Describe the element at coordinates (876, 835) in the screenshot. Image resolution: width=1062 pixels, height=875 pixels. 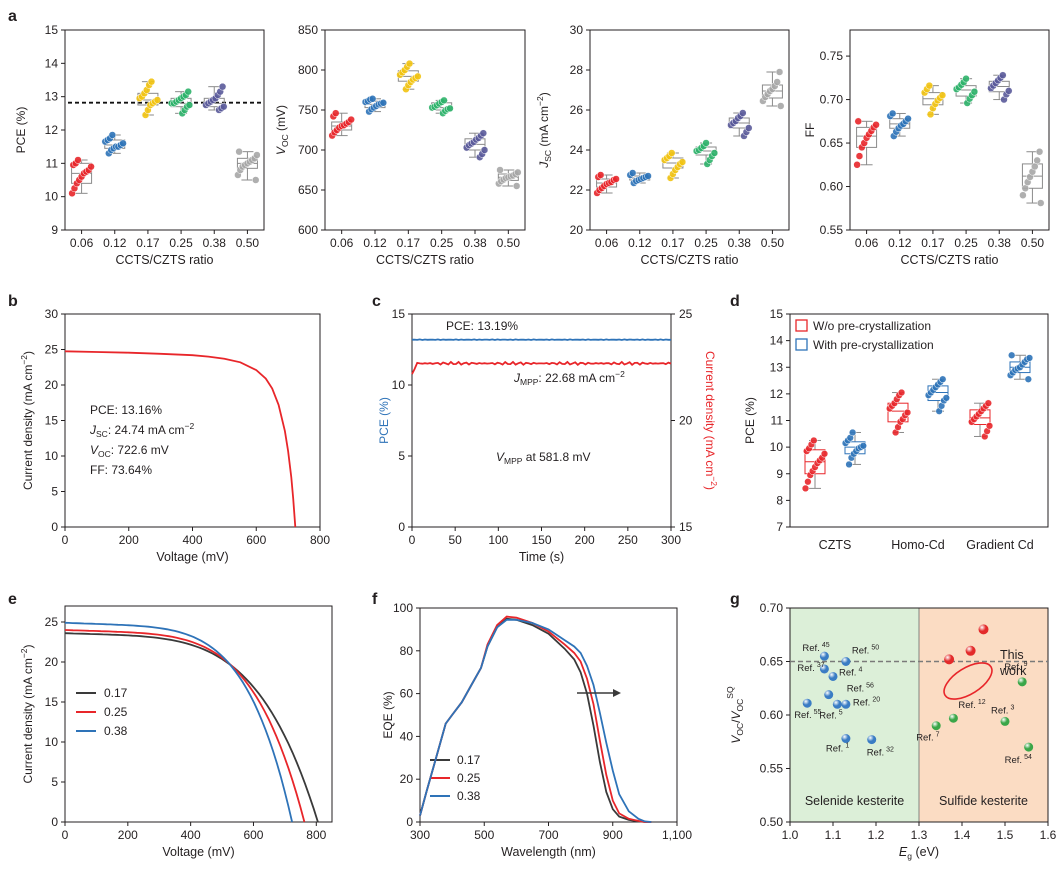
I see `x-tick-label: 1.2` at that location.